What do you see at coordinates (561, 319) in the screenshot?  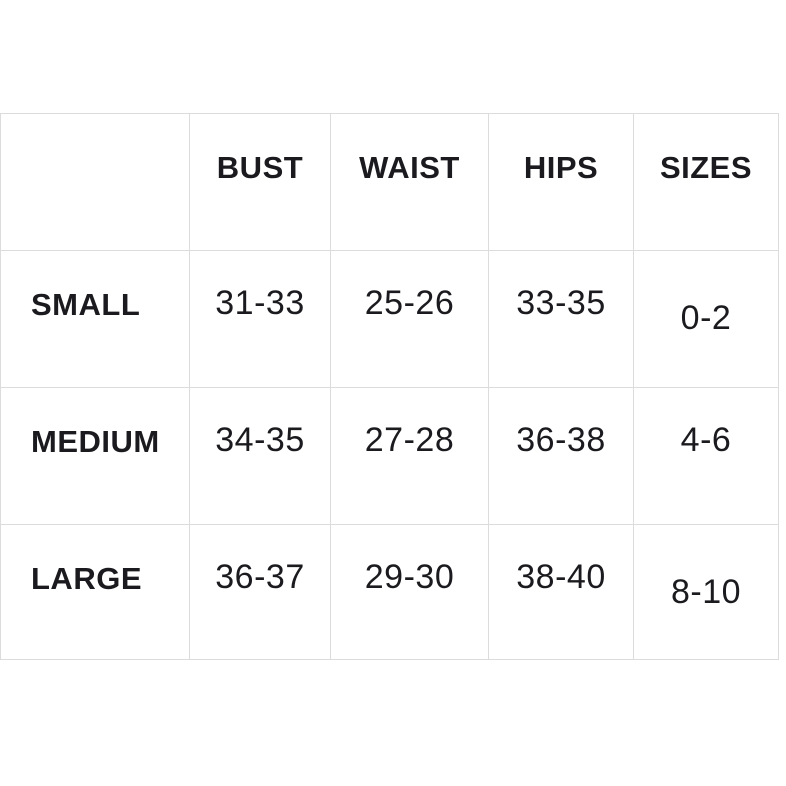 I see `small-hips-value: 33-35` at bounding box center [561, 319].